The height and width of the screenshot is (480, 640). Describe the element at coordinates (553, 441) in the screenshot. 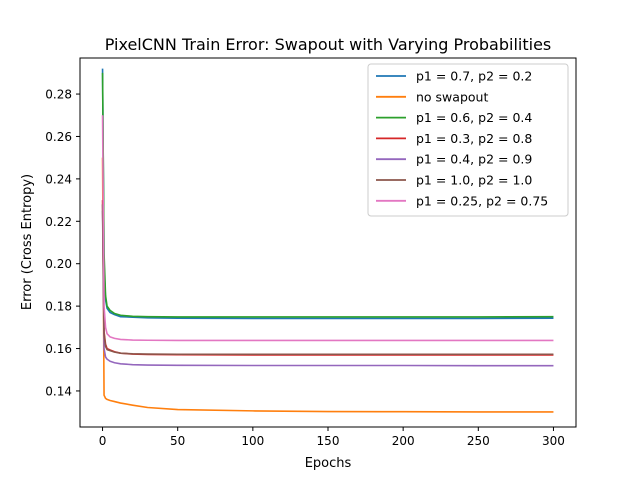

I see `x-tick-label: 300` at that location.